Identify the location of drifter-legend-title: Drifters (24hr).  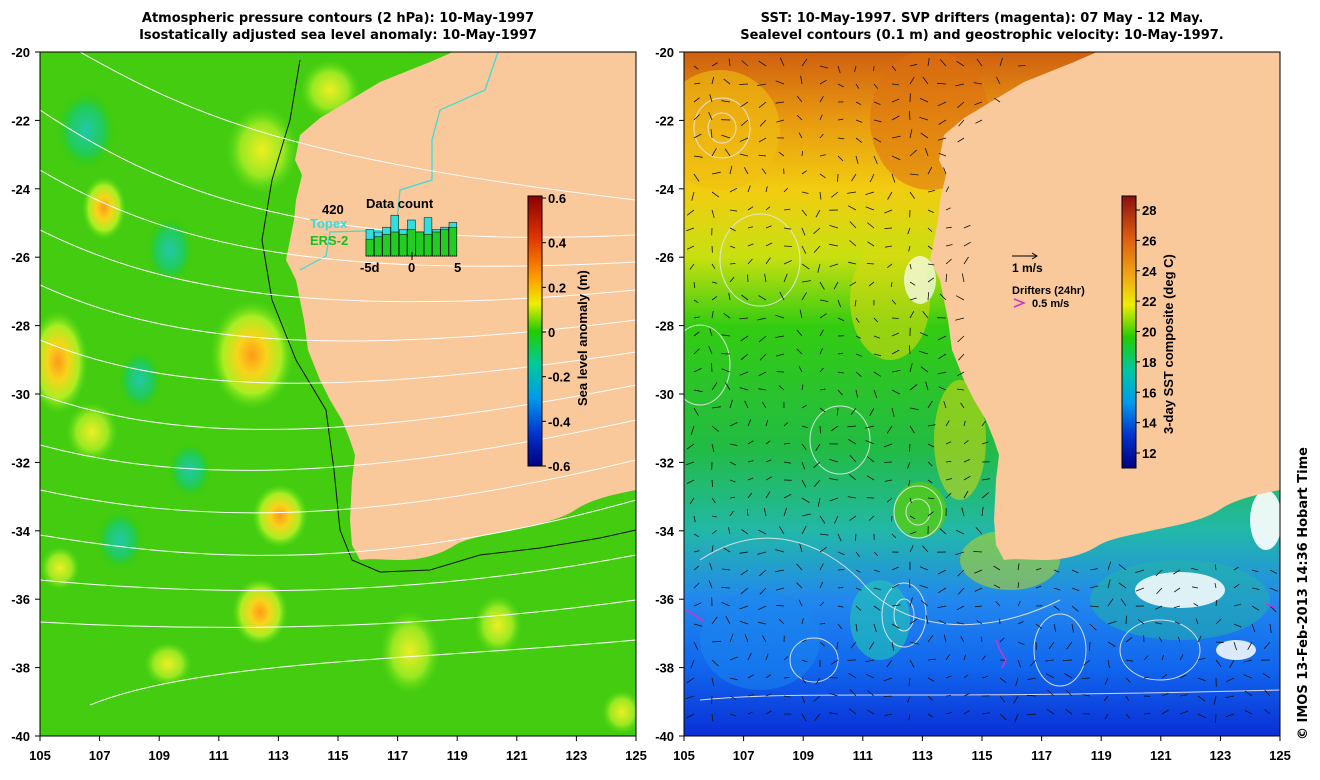
(1048, 291).